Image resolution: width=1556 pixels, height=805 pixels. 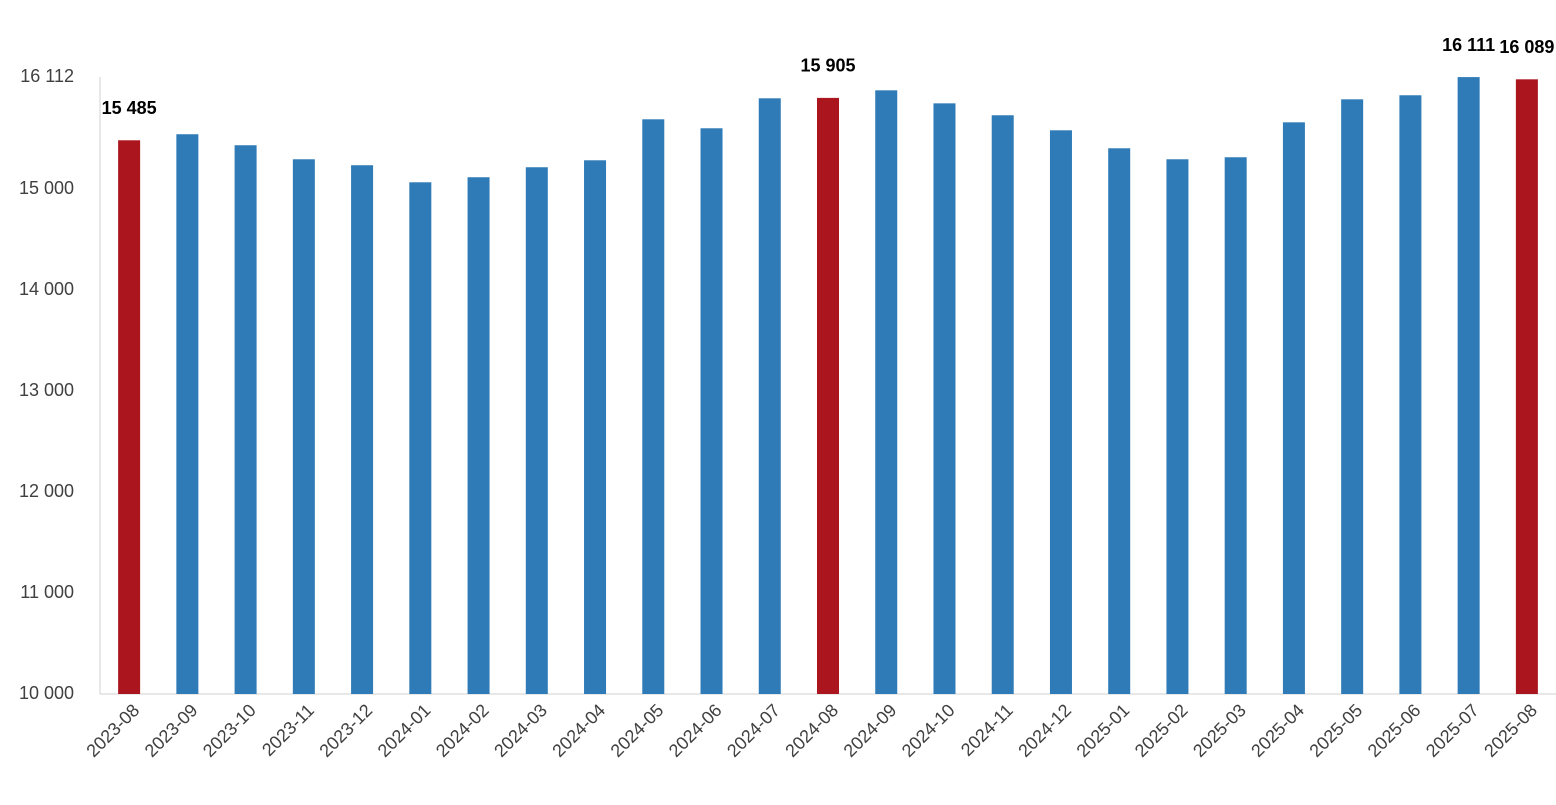 I want to click on x-tick-label: 2025-03, so click(x=1219, y=730).